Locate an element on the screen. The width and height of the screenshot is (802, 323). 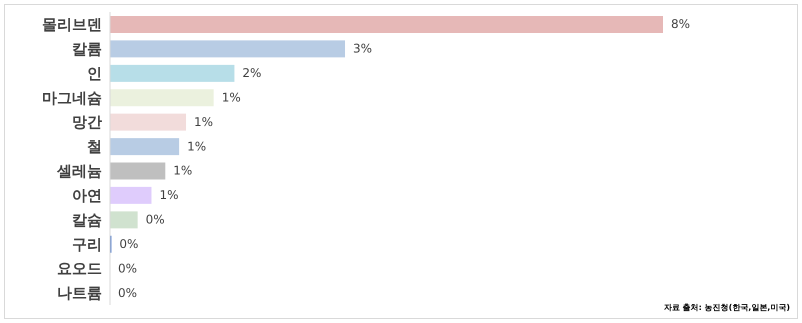
y-tick-label: 아연 is located at coordinates (87, 195).